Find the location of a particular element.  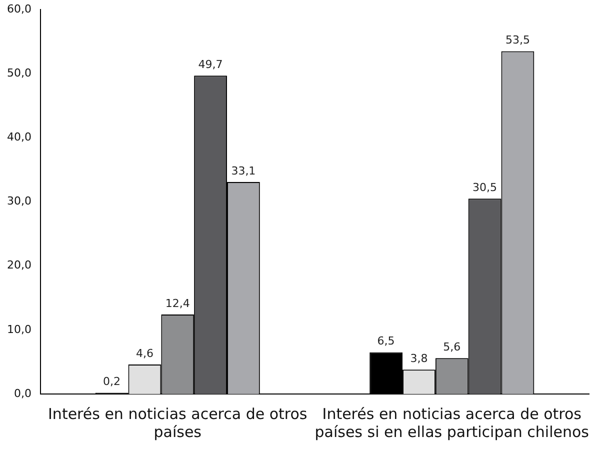

y-tick-label: 30,0 is located at coordinates (19, 201).